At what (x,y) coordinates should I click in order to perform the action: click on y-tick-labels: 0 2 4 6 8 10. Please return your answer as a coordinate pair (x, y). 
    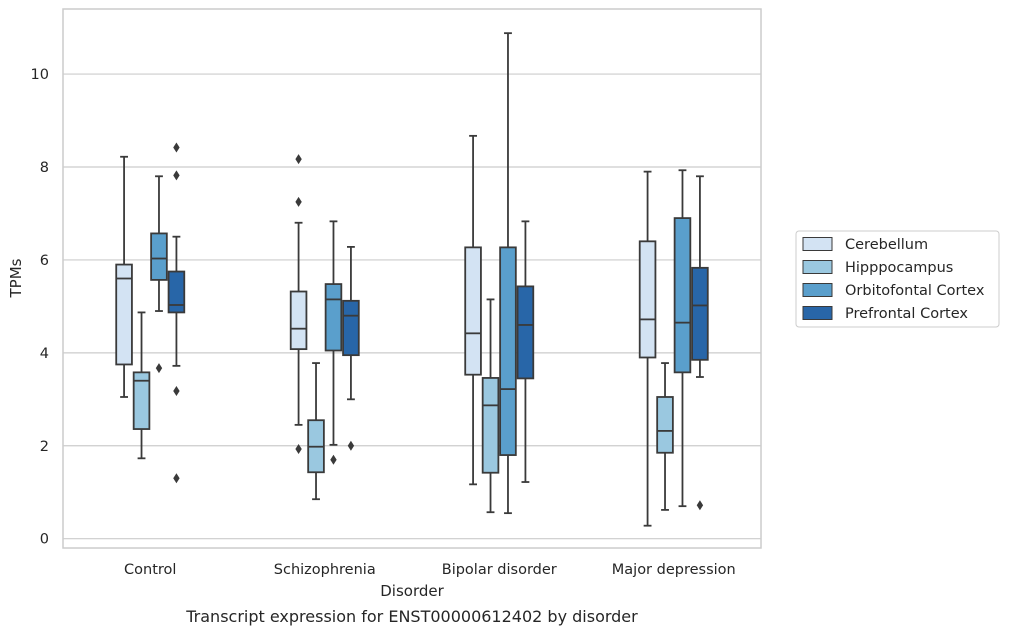
    Looking at the image, I should click on (40, 307).